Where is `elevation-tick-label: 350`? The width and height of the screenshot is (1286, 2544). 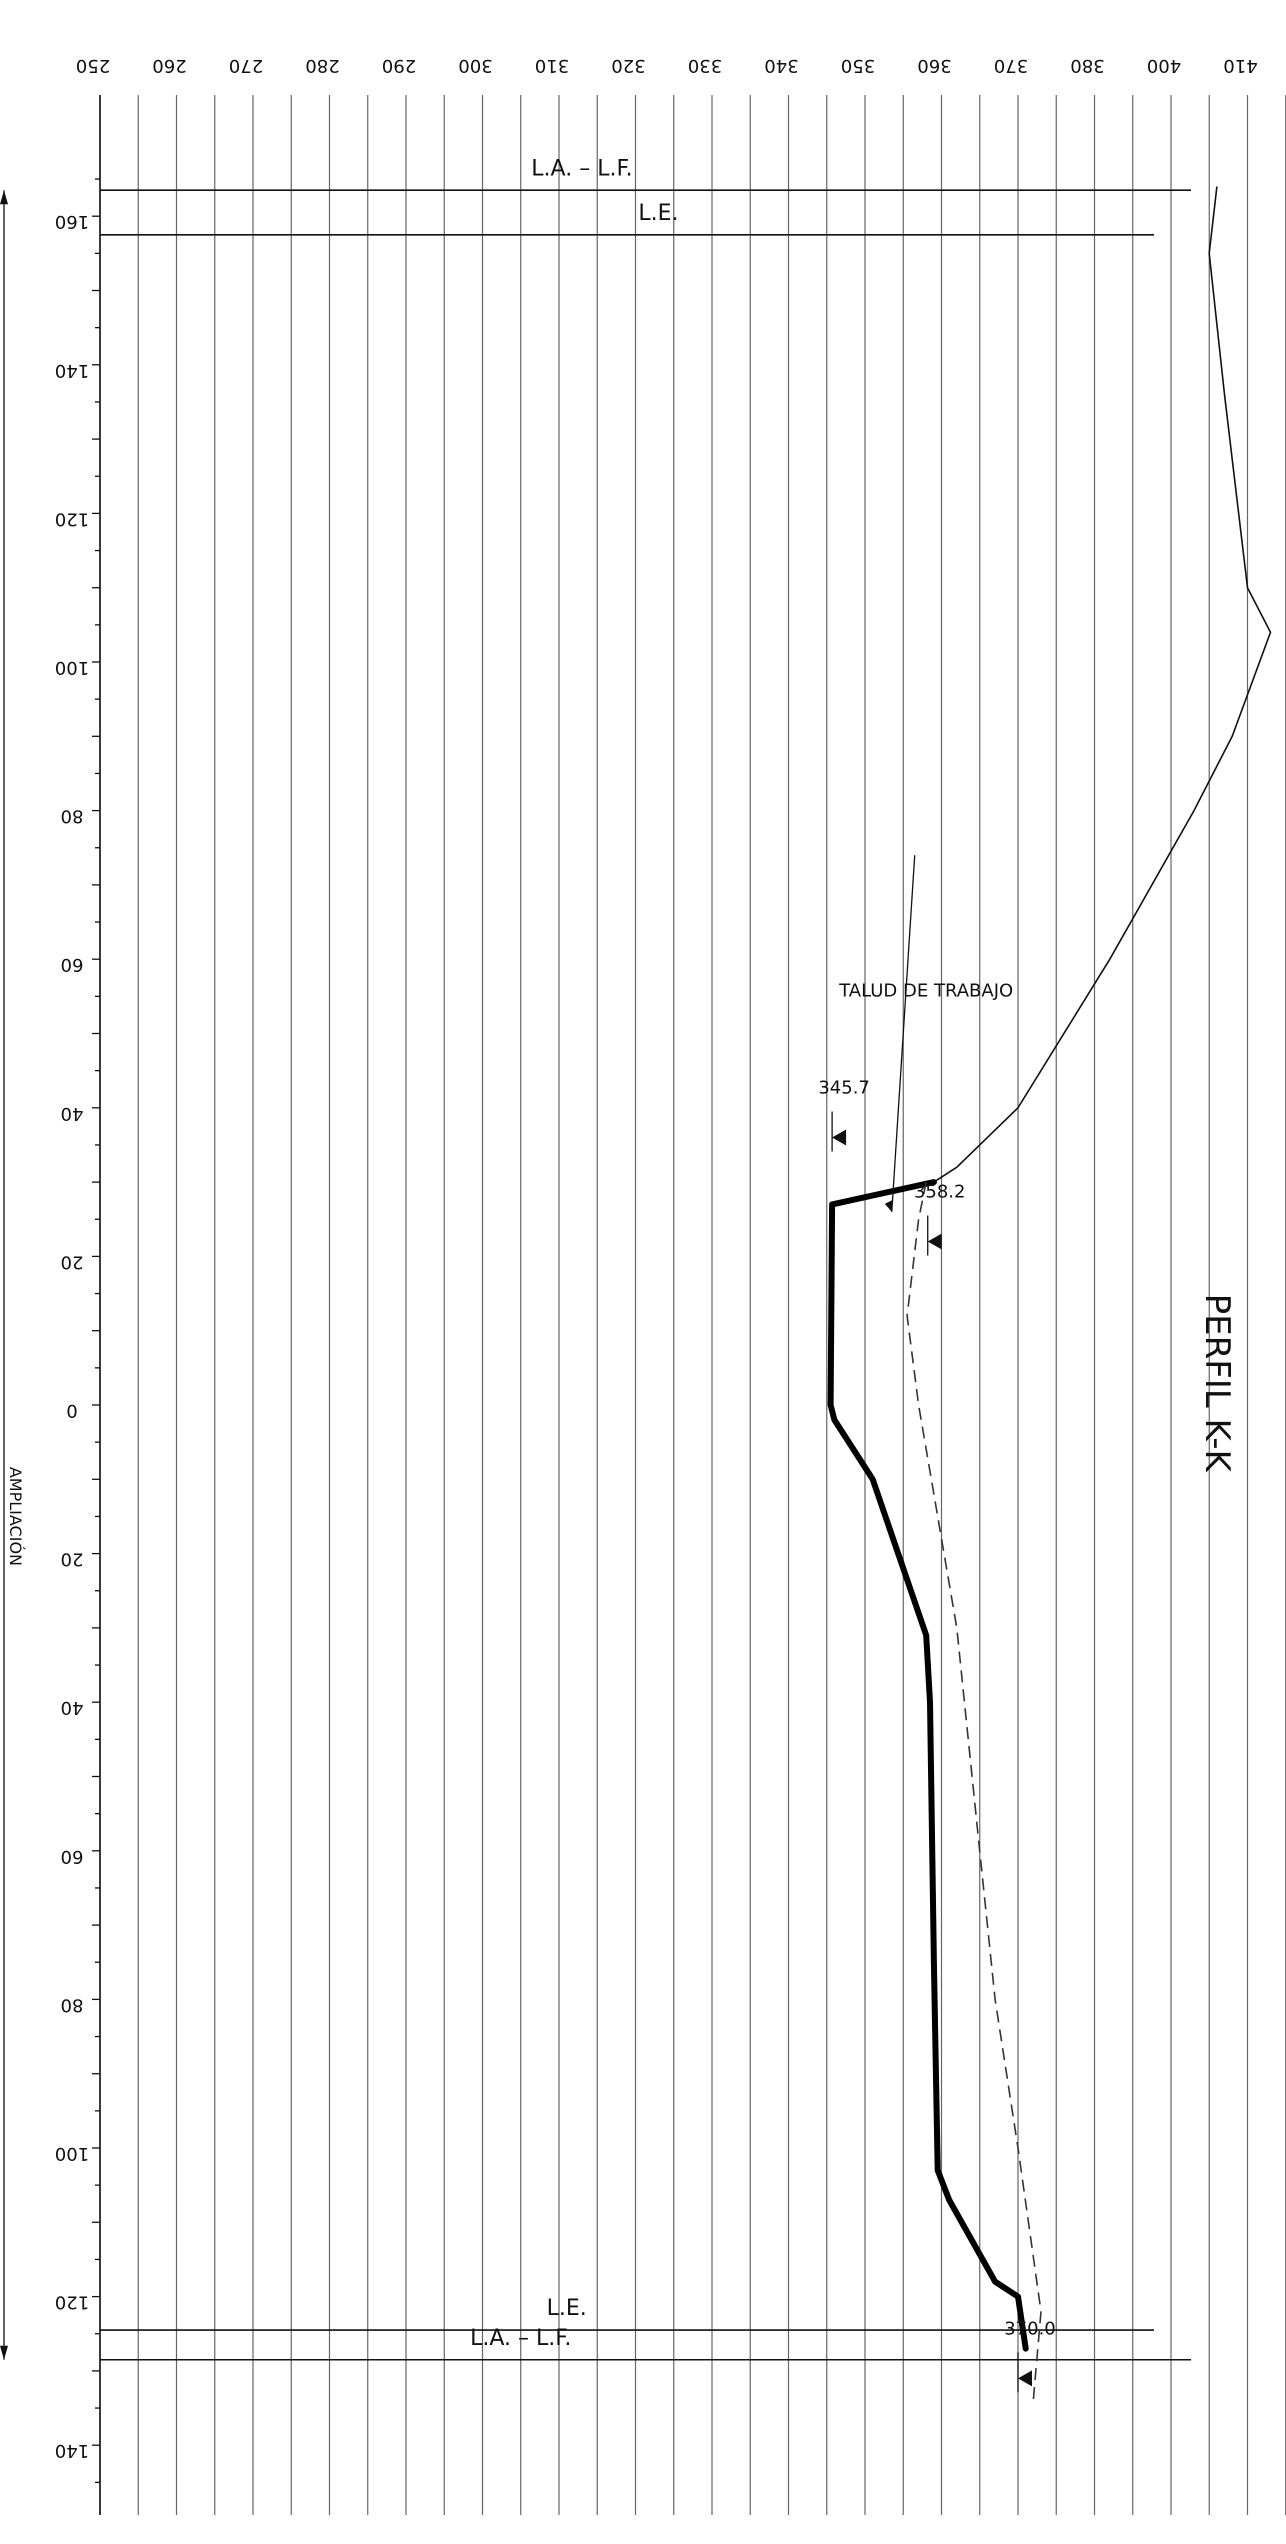 elevation-tick-label: 350 is located at coordinates (858, 65).